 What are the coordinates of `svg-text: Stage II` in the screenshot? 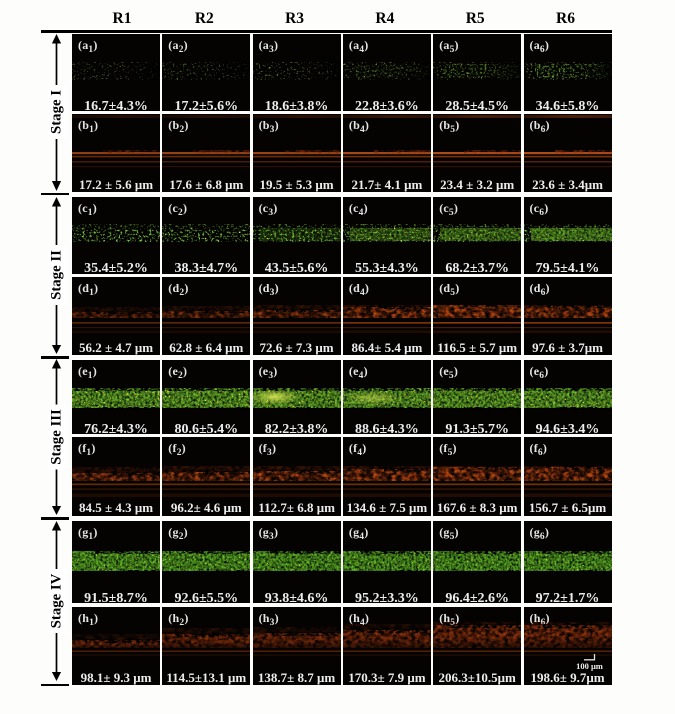 It's located at (57, 275).